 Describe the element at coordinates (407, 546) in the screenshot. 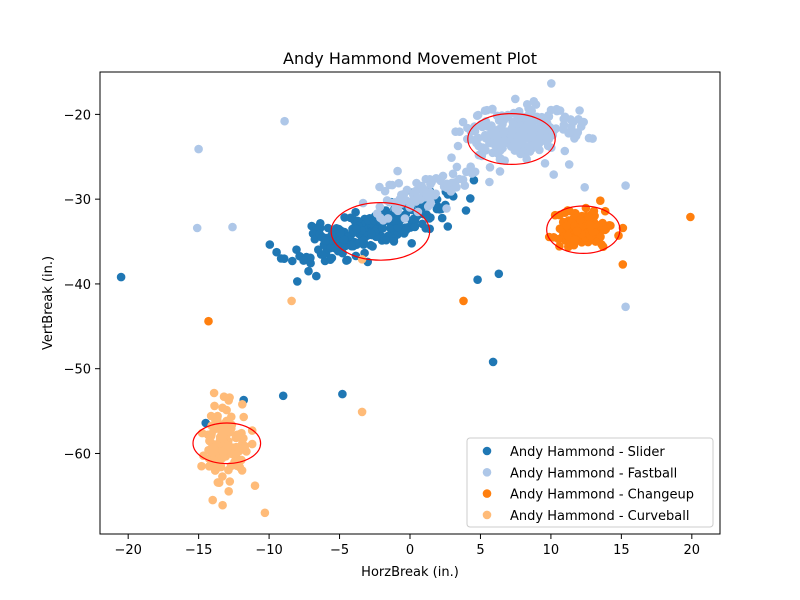

I see `x-axis: −20 −15 −10 −5 0 5 10 15 20` at that location.